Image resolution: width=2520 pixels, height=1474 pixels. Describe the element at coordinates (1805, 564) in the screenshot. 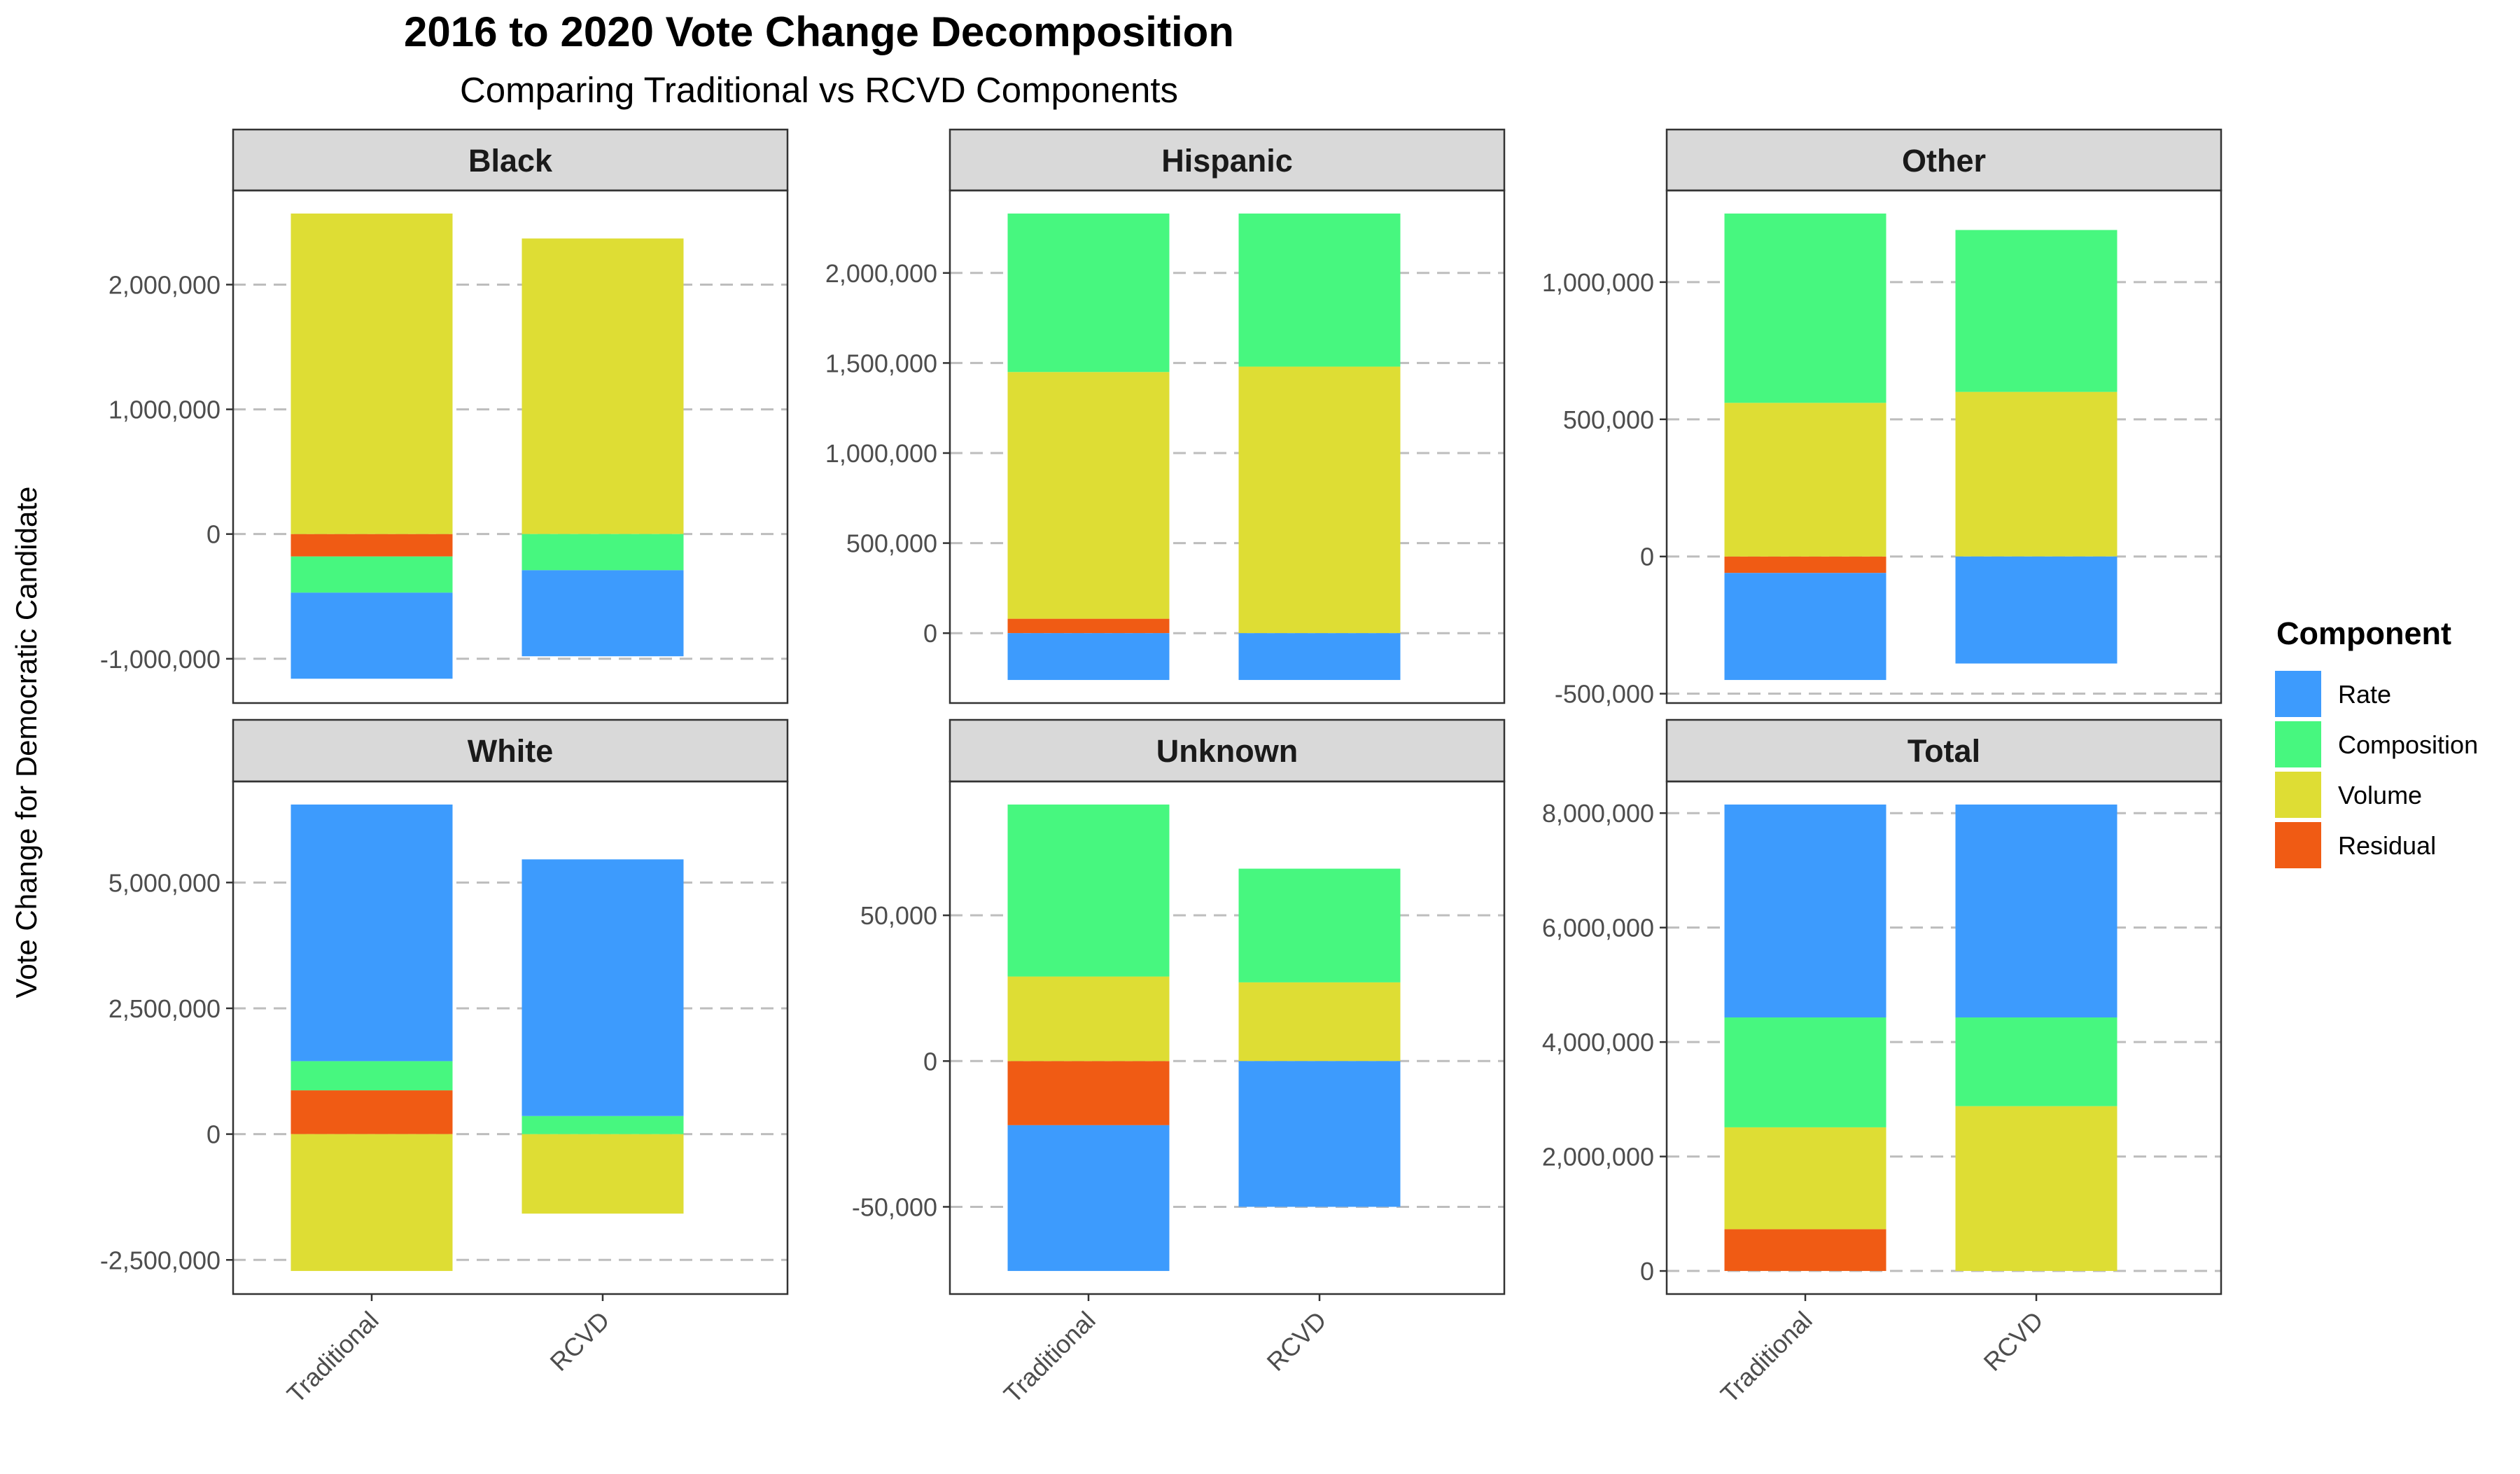

I see `bar-other-traditional-residual` at that location.